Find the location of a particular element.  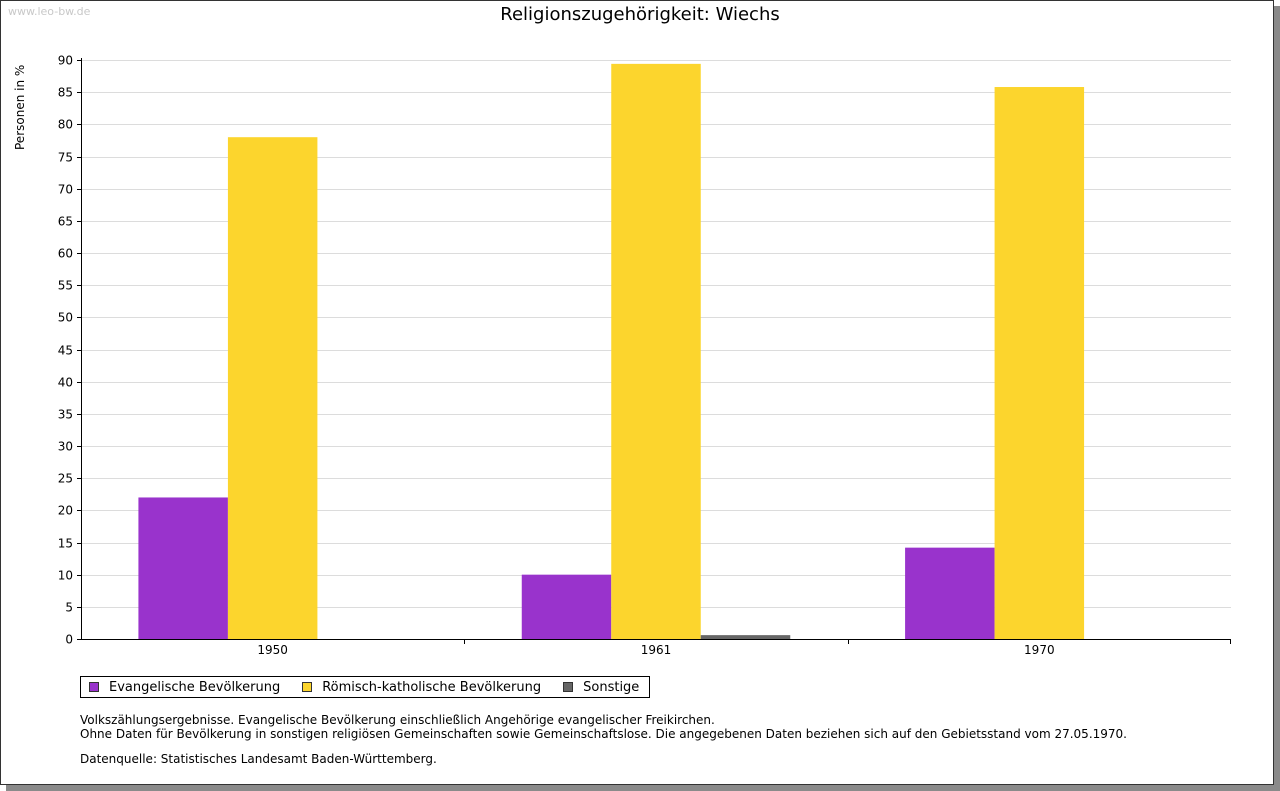

frame-shadow-bottom is located at coordinates (643, 788).